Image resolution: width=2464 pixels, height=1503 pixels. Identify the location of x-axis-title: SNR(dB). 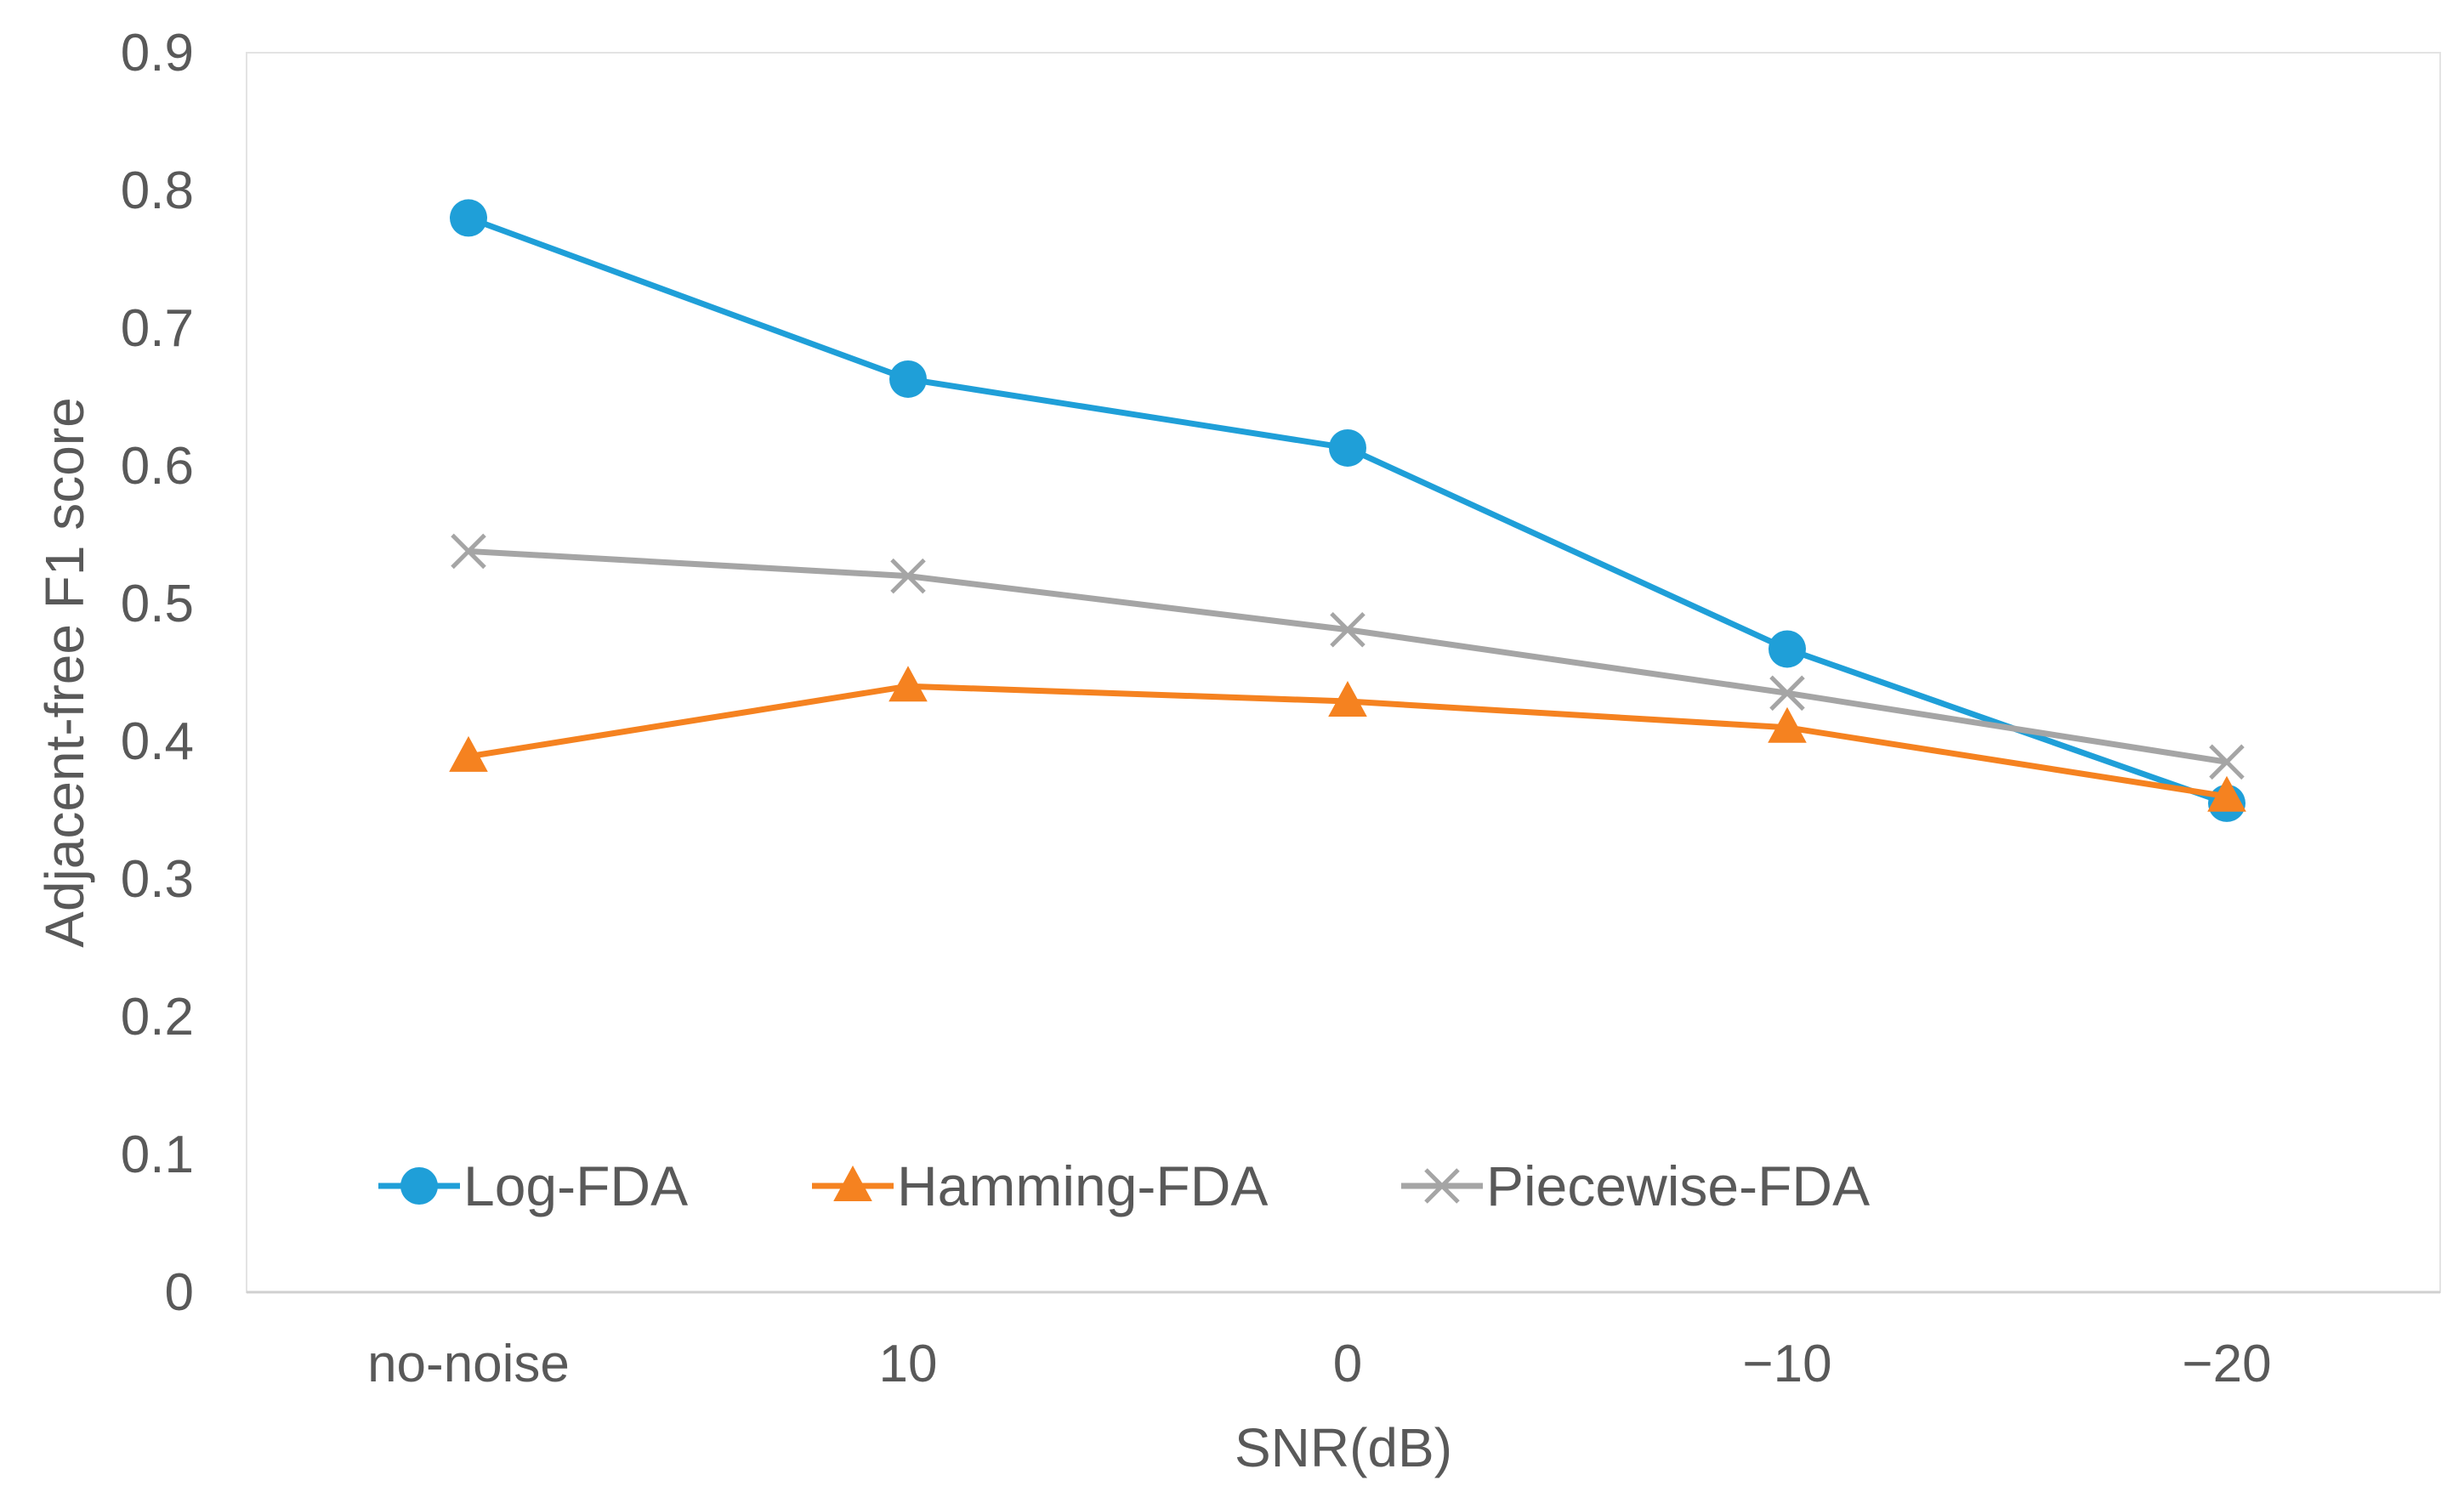
(1343, 1447).